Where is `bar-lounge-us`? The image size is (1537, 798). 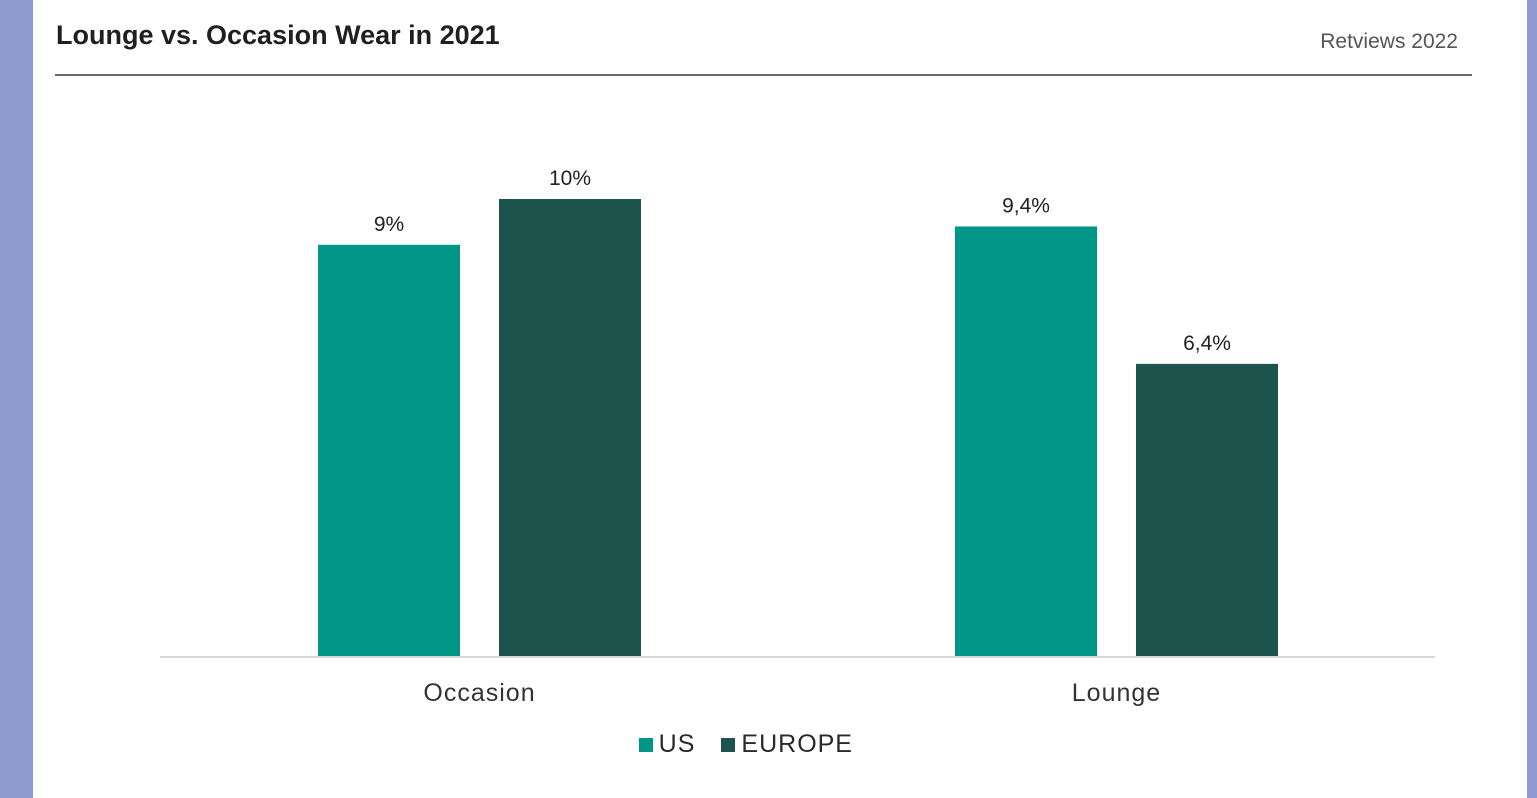 bar-lounge-us is located at coordinates (1026, 442).